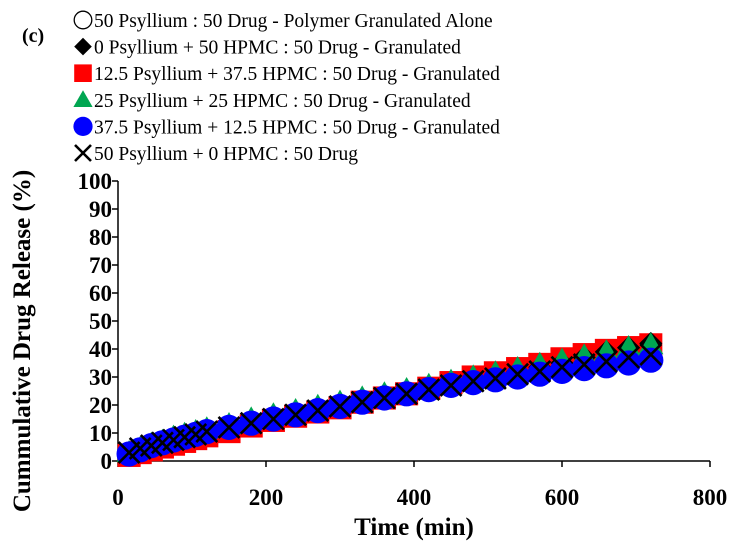 Image resolution: width=736 pixels, height=543 pixels. I want to click on x-tick-label: 200, so click(266, 497).